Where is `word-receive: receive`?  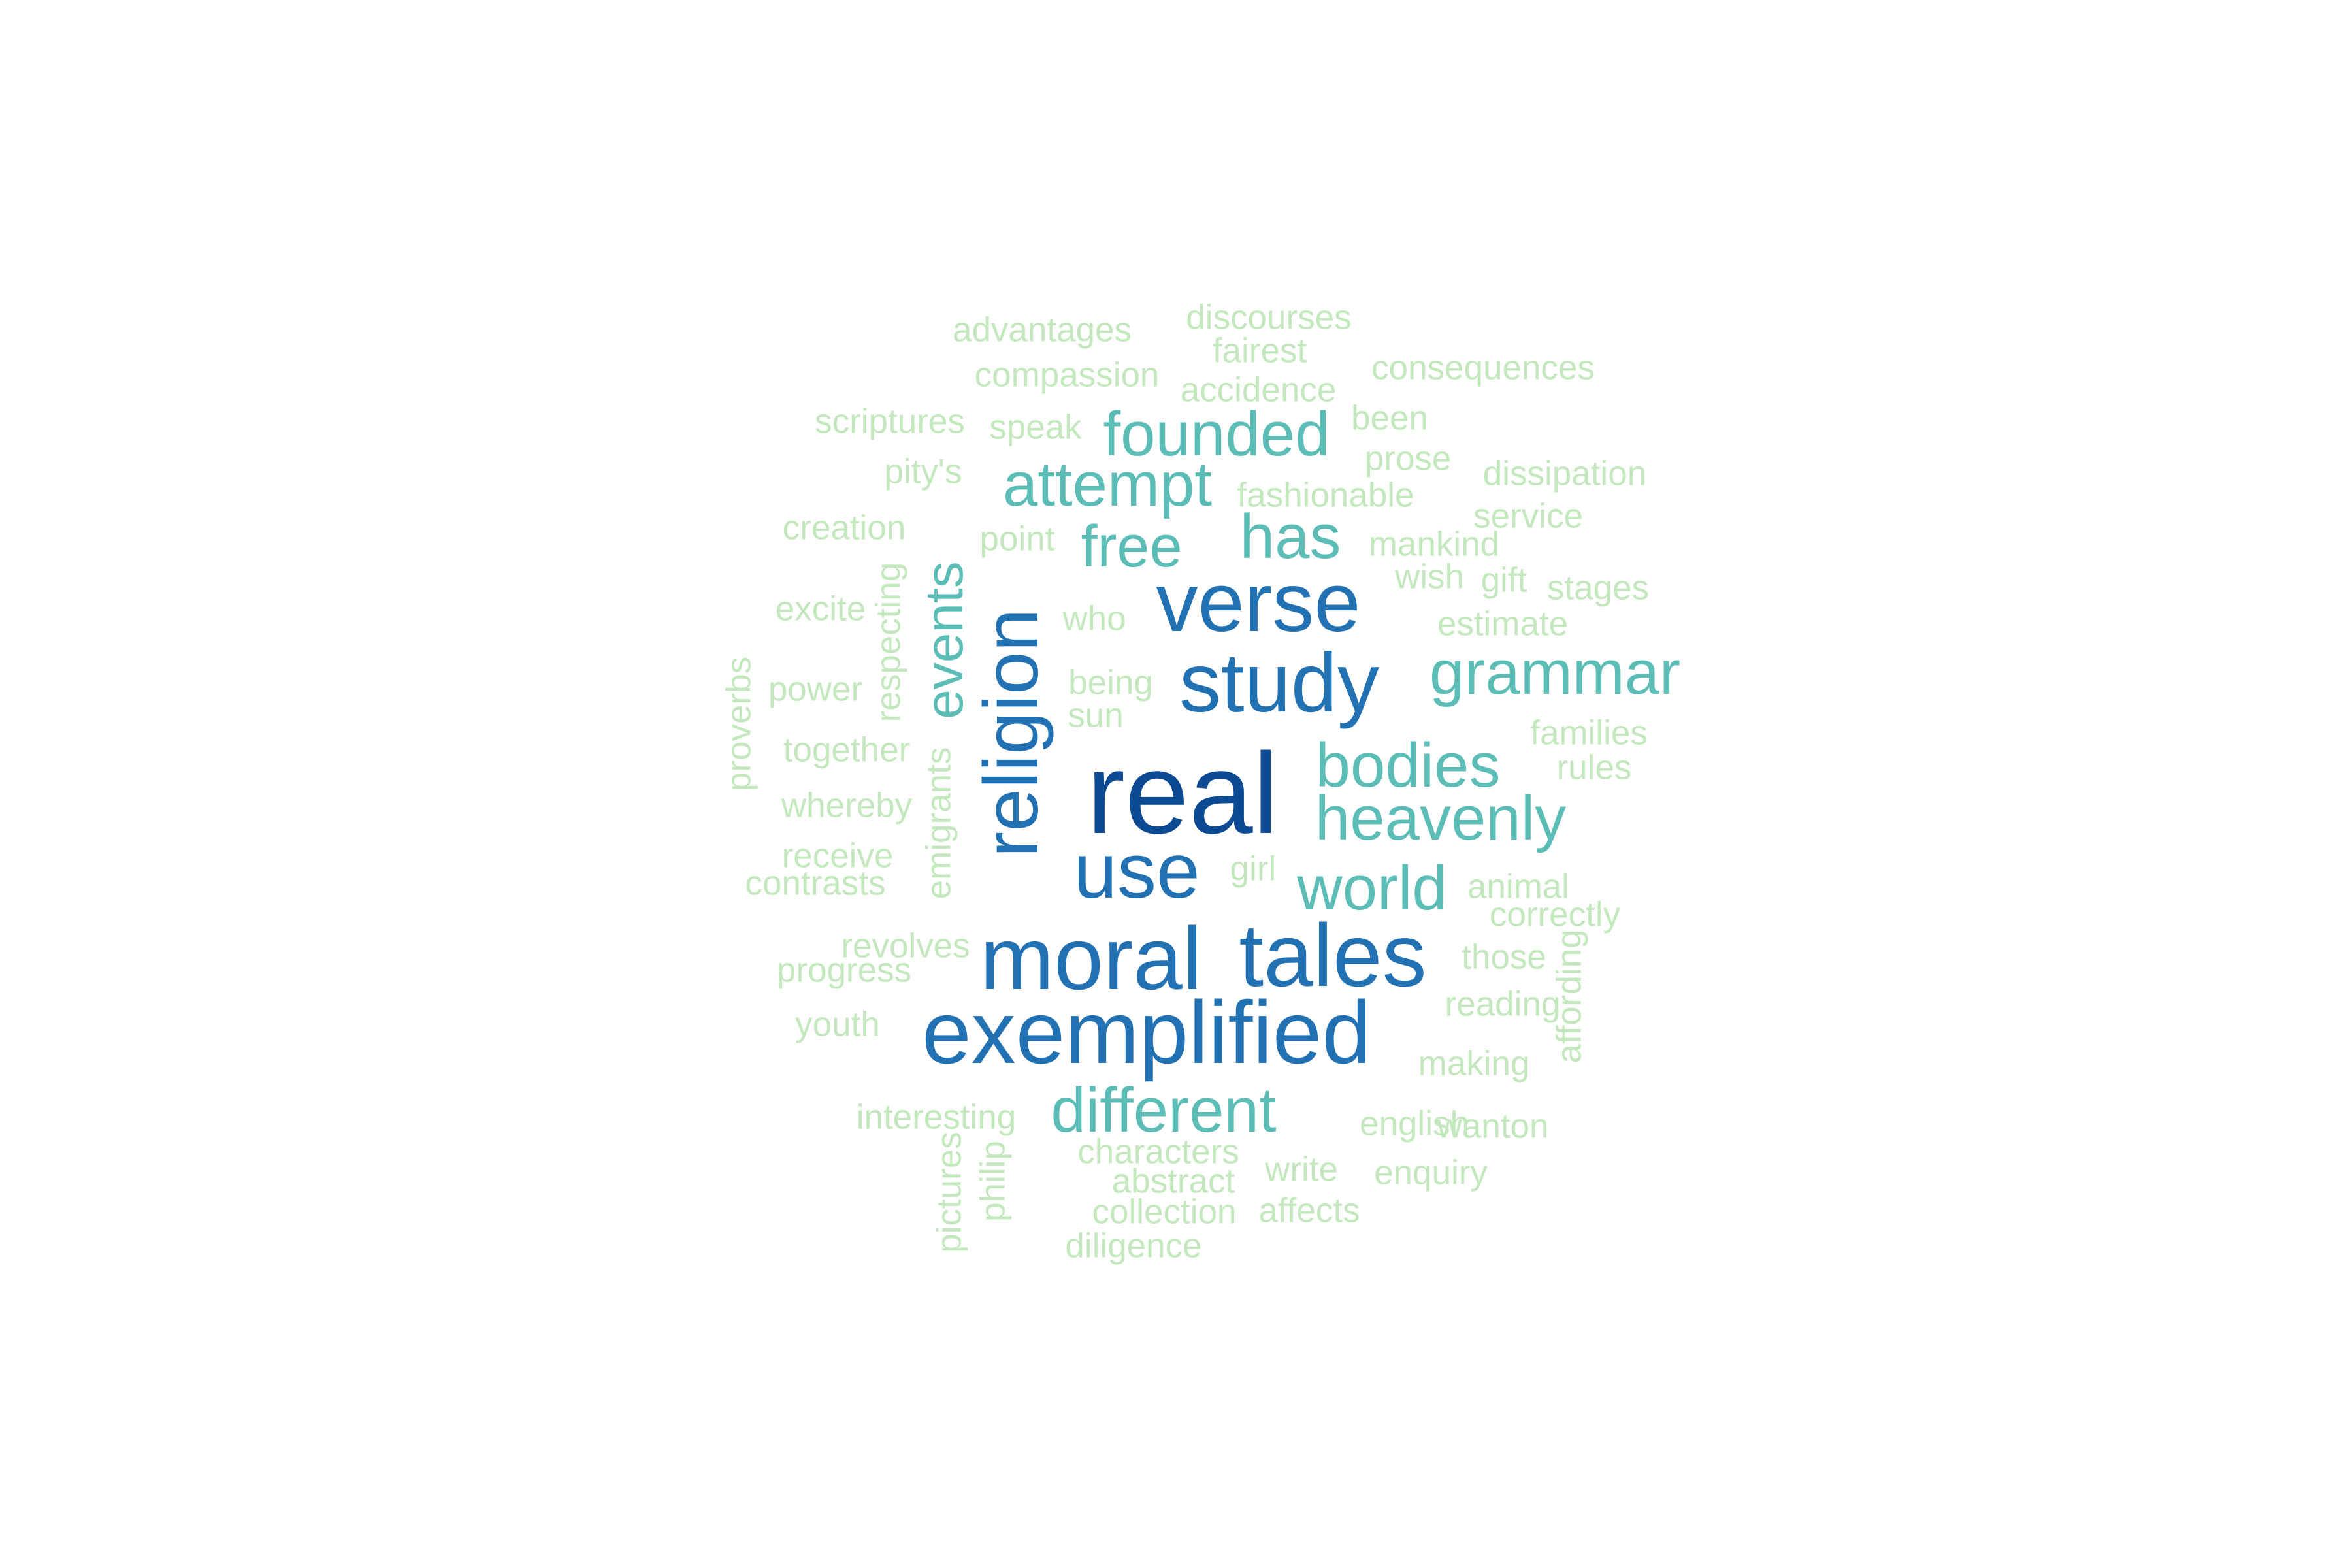
word-receive: receive is located at coordinates (837, 855).